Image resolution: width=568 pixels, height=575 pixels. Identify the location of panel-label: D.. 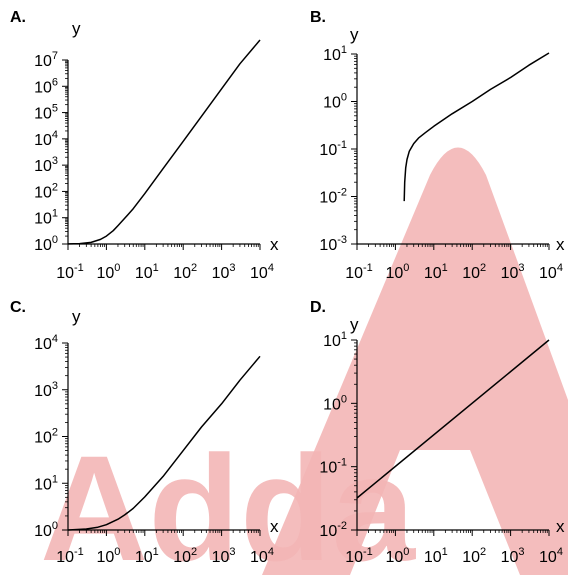
(318, 307).